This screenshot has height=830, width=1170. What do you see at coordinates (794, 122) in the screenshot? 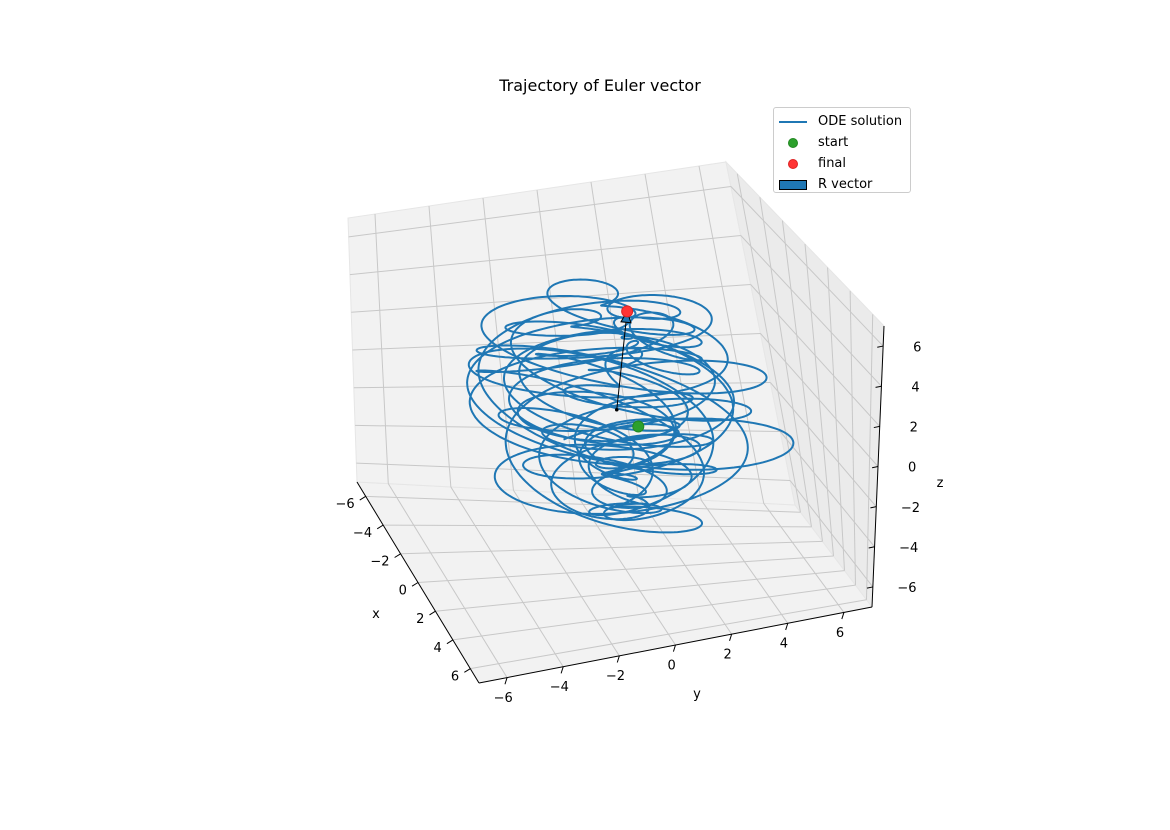
I see `legend-line-swatch` at bounding box center [794, 122].